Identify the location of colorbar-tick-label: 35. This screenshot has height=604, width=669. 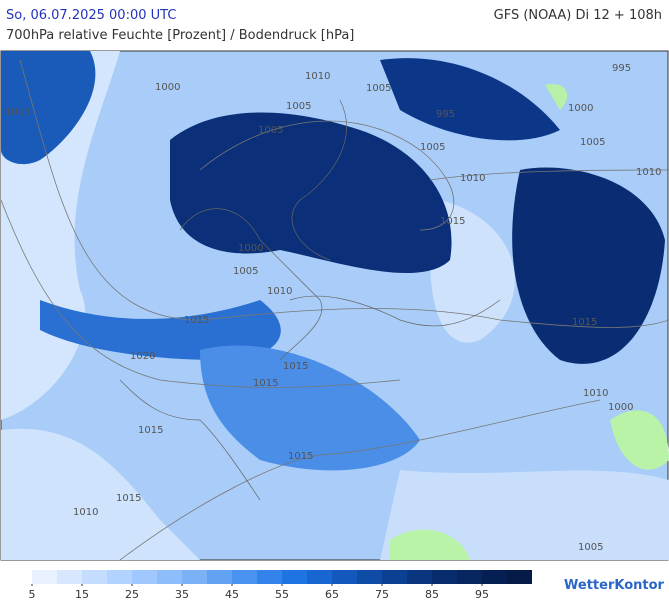
(182, 594).